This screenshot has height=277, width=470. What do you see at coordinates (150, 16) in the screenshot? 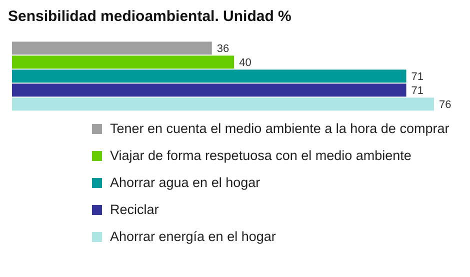
I see `chart-title: Sensibilidad medioambiental. Unidad %` at bounding box center [150, 16].